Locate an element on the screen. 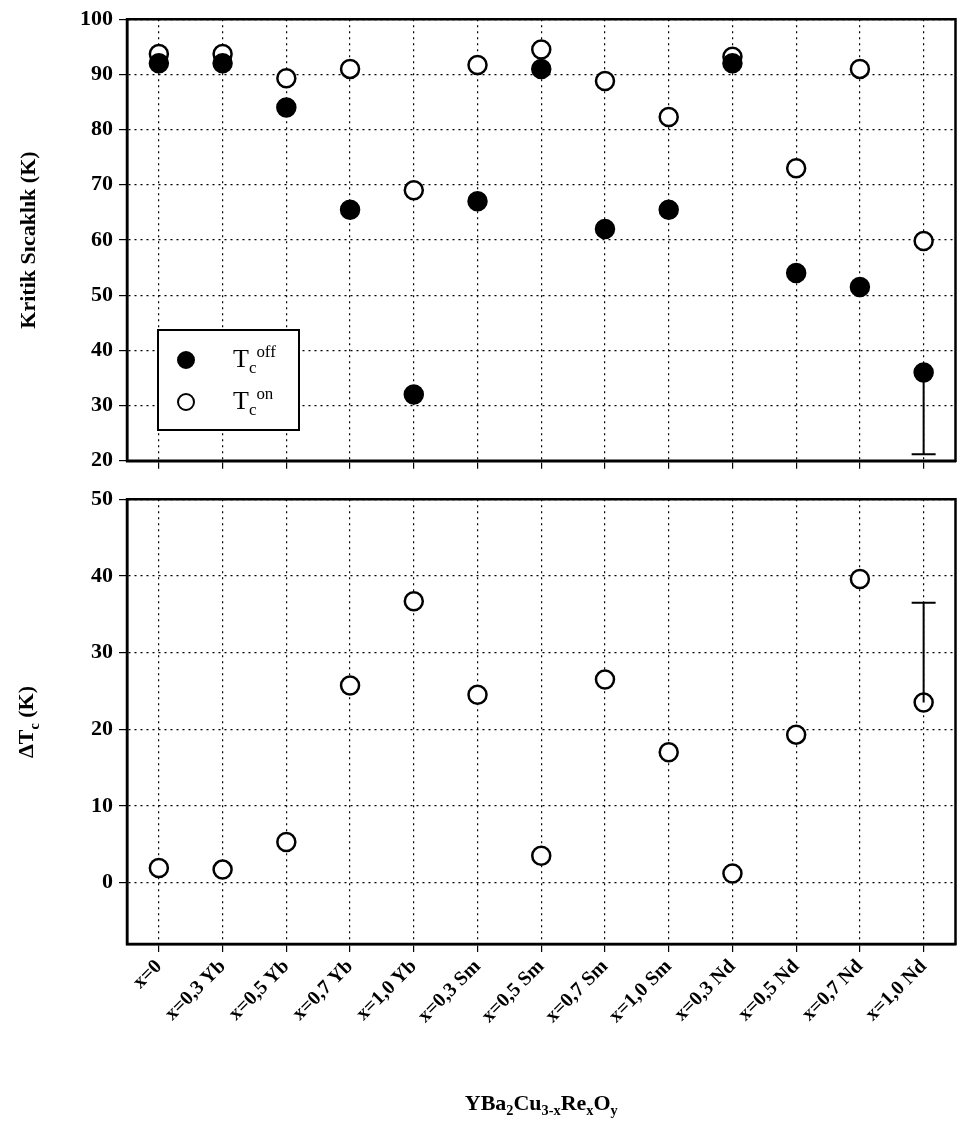 This screenshot has width=967, height=1130. y-tick-label: 80 is located at coordinates (102, 128).